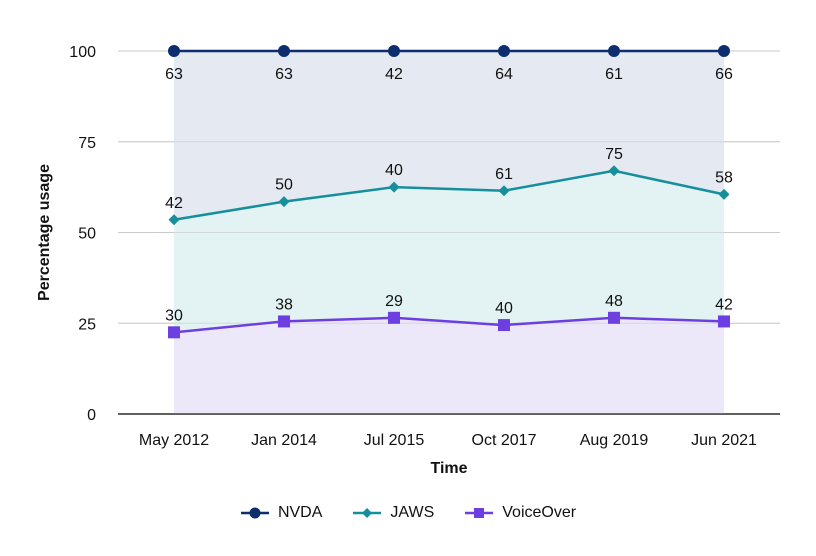 The height and width of the screenshot is (556, 816). What do you see at coordinates (44, 232) in the screenshot?
I see `y-axis-title: Percentage usage` at bounding box center [44, 232].